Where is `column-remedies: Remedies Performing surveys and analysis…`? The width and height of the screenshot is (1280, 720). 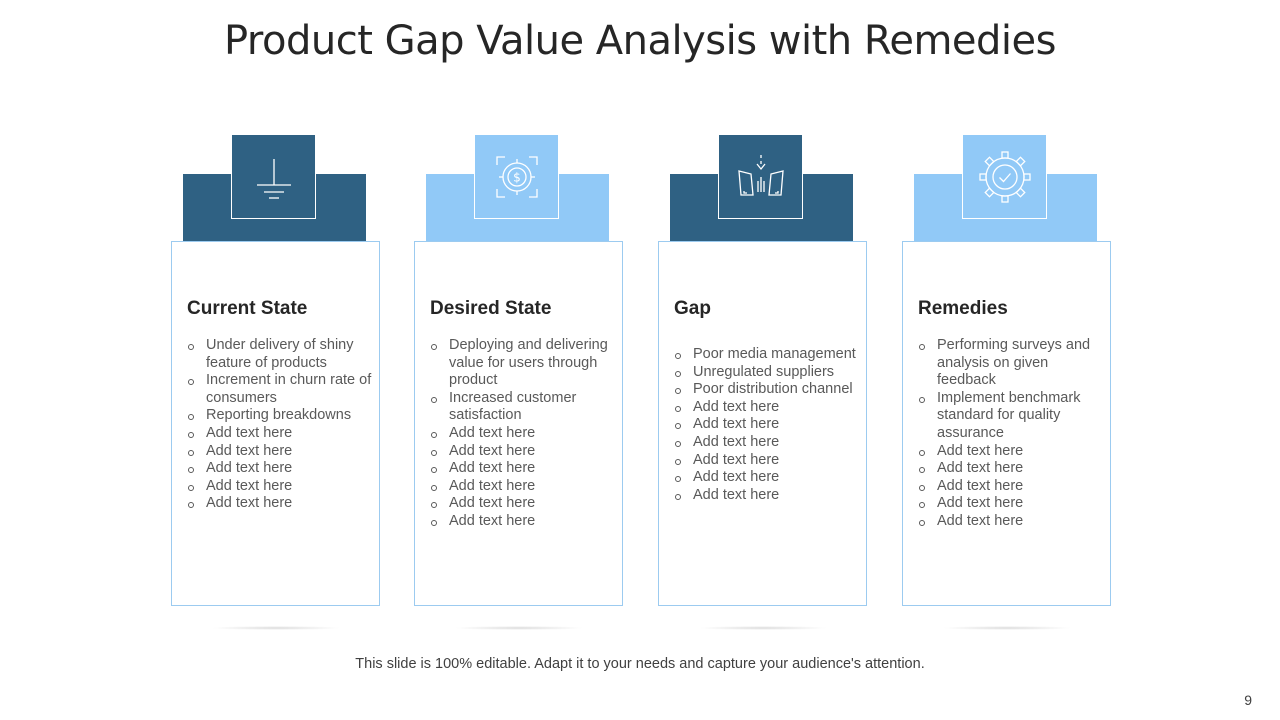 column-remedies: Remedies Performing surveys and analysis… is located at coordinates (1006, 382).